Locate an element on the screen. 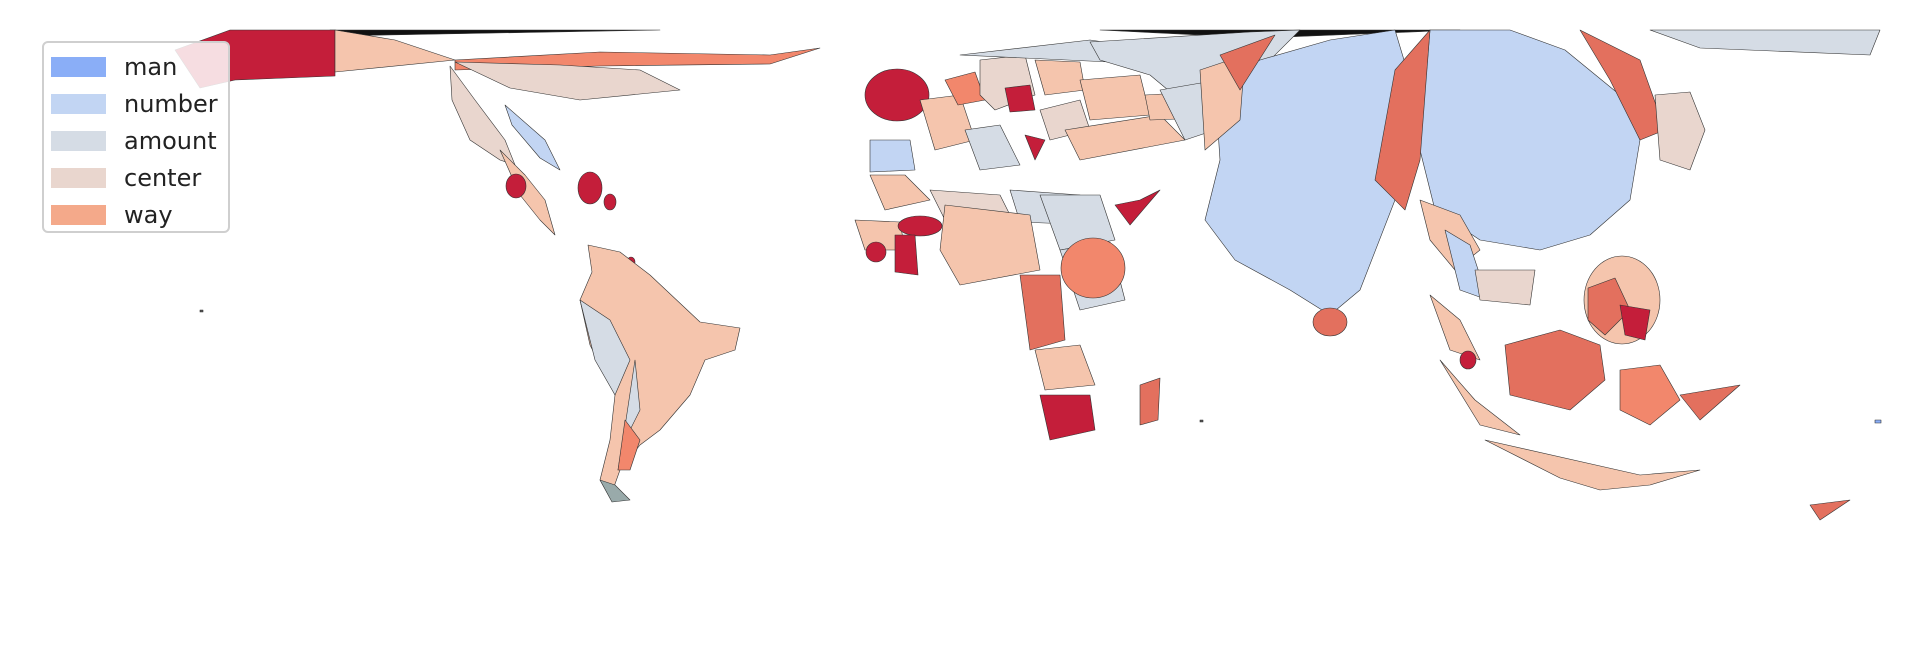 The width and height of the screenshot is (1919, 652). region-singapore is located at coordinates (1468, 360).